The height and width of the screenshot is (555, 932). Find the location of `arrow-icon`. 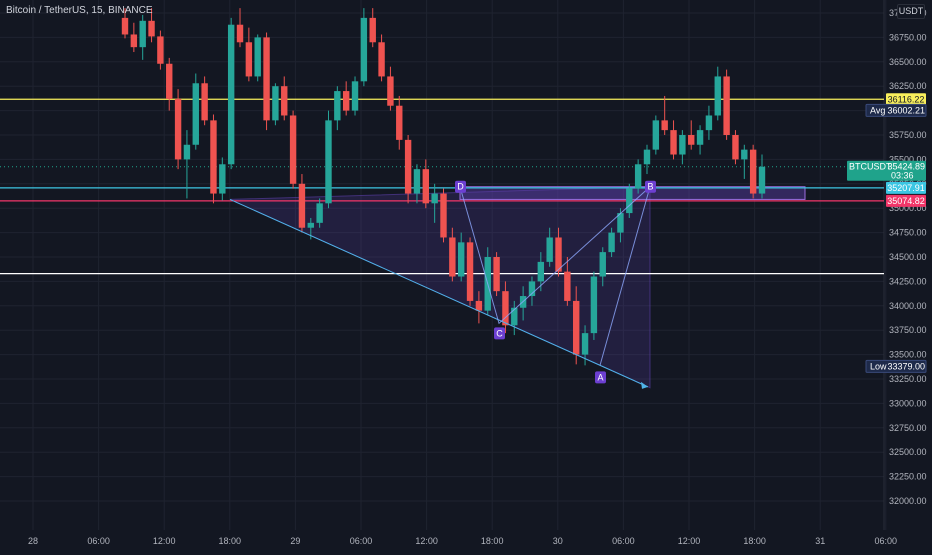

arrow-icon is located at coordinates (644, 385).